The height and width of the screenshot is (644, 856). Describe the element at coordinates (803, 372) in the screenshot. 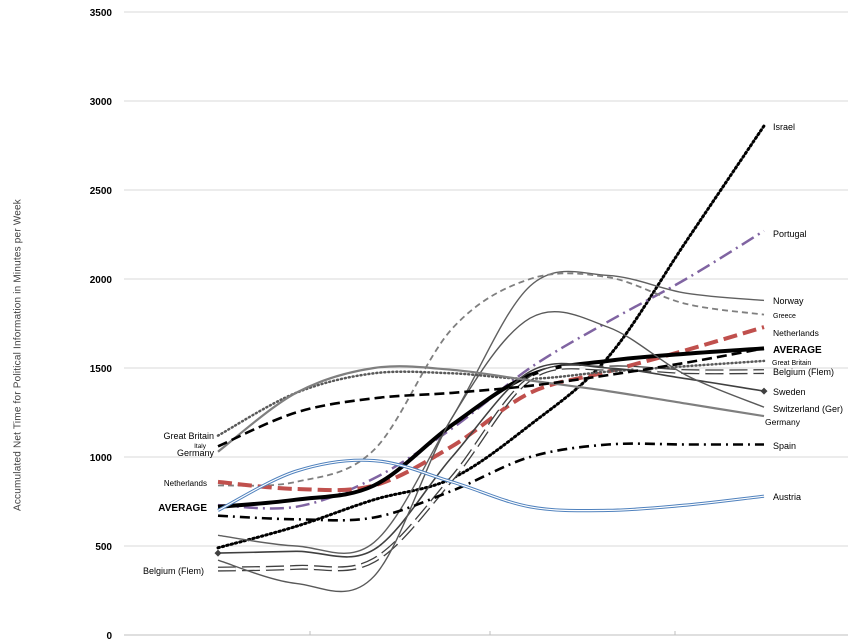

I see `series-label-end-belgium-flem: Belgium (Flem)` at that location.